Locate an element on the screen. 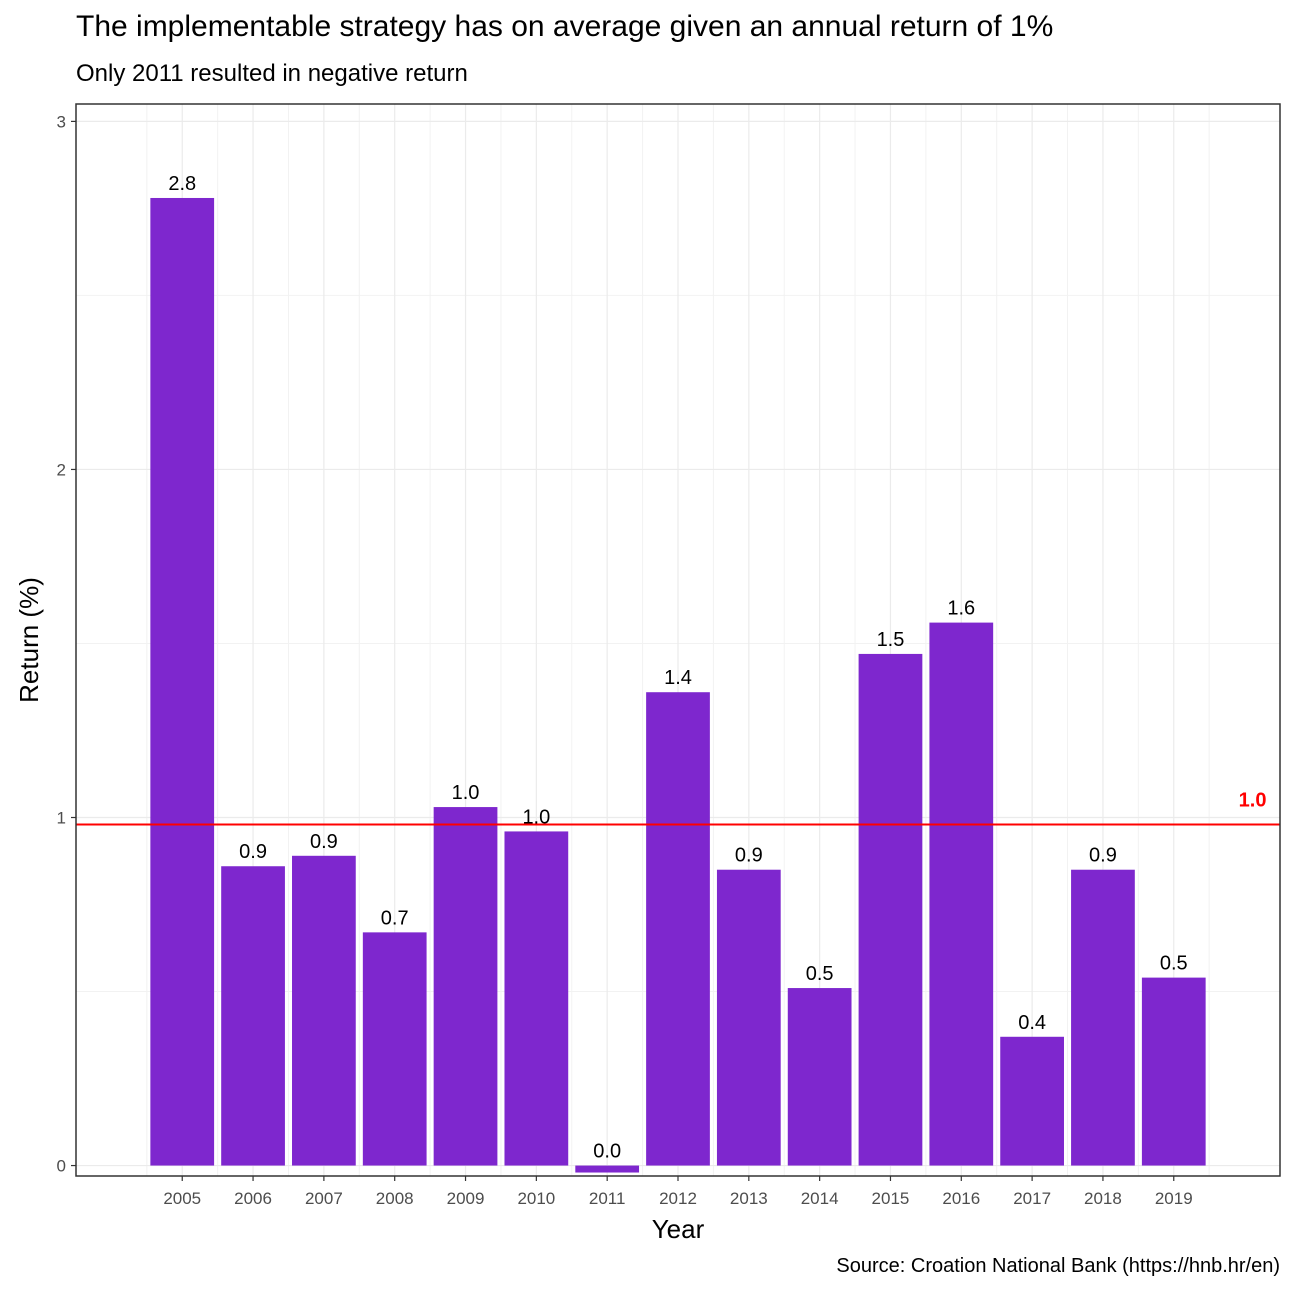 The height and width of the screenshot is (1296, 1296). bar-2007 is located at coordinates (324, 1010).